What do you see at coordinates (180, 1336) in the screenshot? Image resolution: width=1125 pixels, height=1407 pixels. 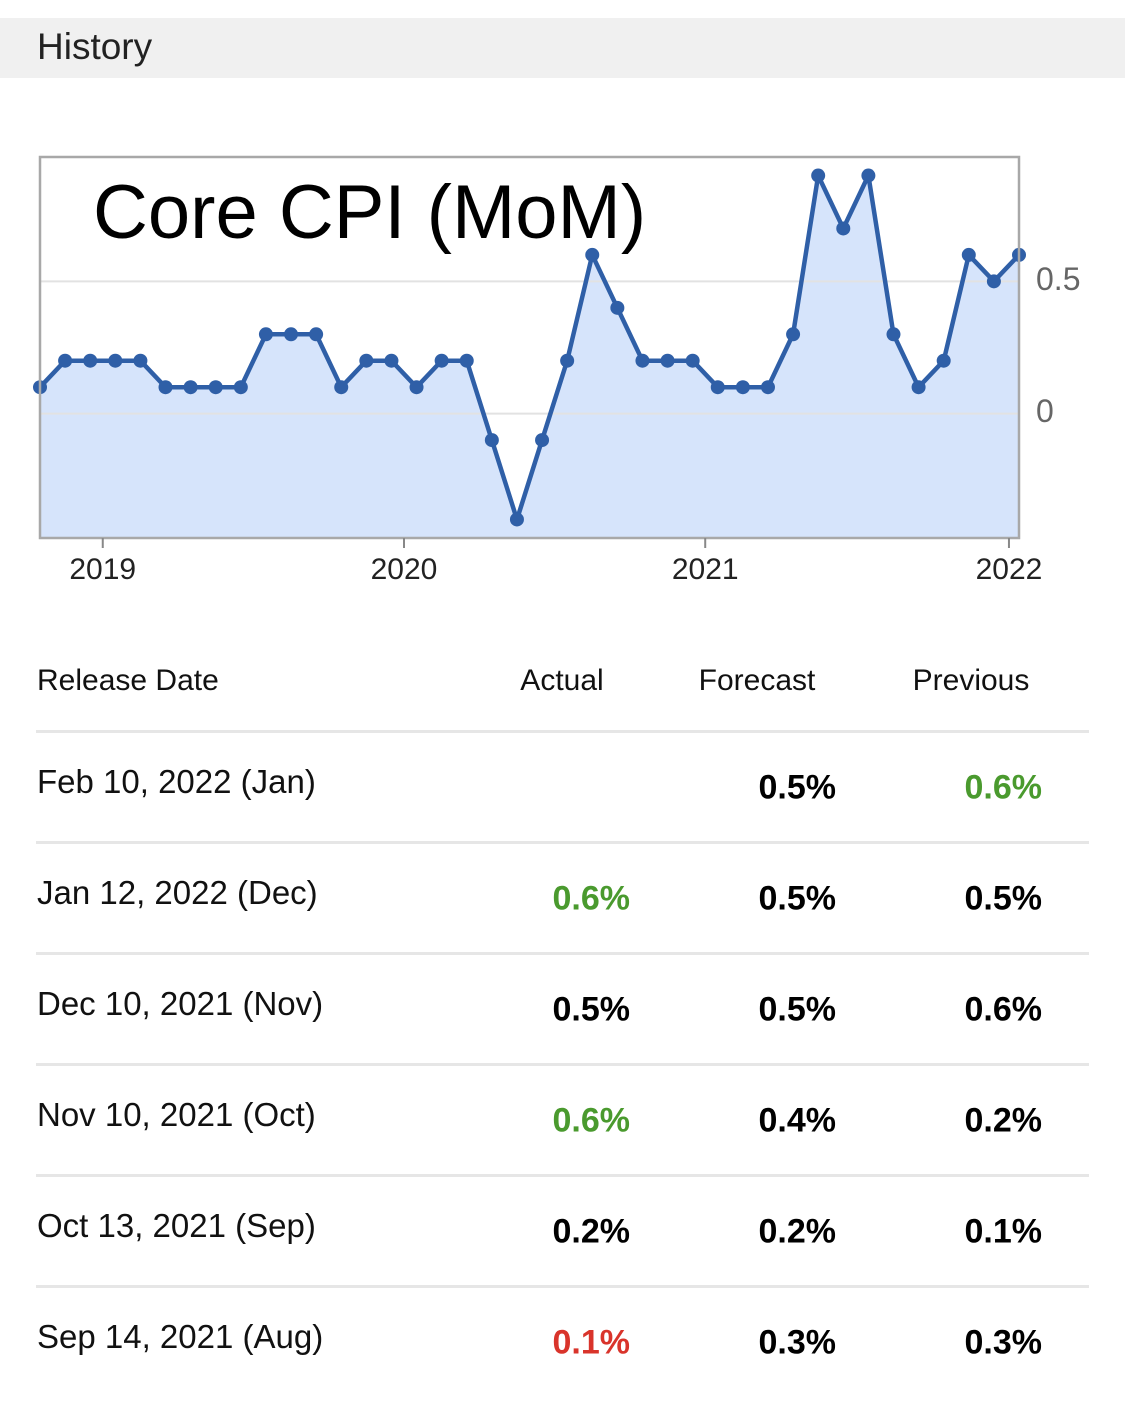 I see `release-date: Sep 14, 2021 (Aug)` at bounding box center [180, 1336].